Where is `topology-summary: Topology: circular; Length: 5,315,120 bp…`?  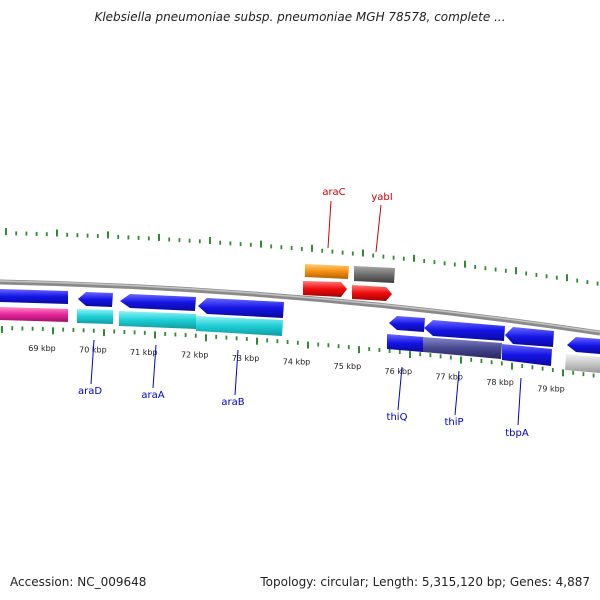 topology-summary: Topology: circular; Length: 5,315,120 bp… is located at coordinates (425, 582).